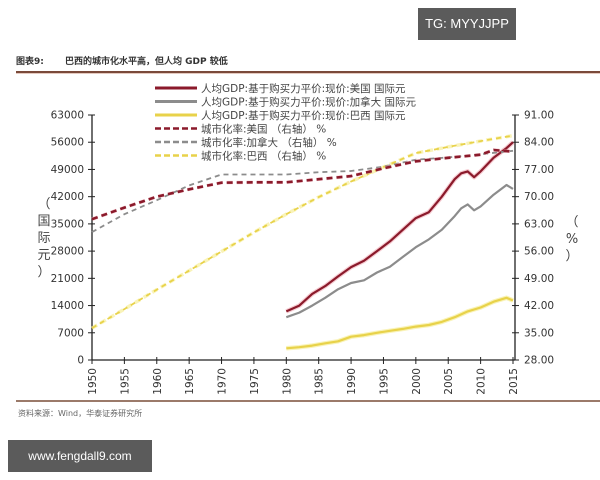  What do you see at coordinates (67, 279) in the screenshot?
I see `left-tick-label: 21000` at bounding box center [67, 279].